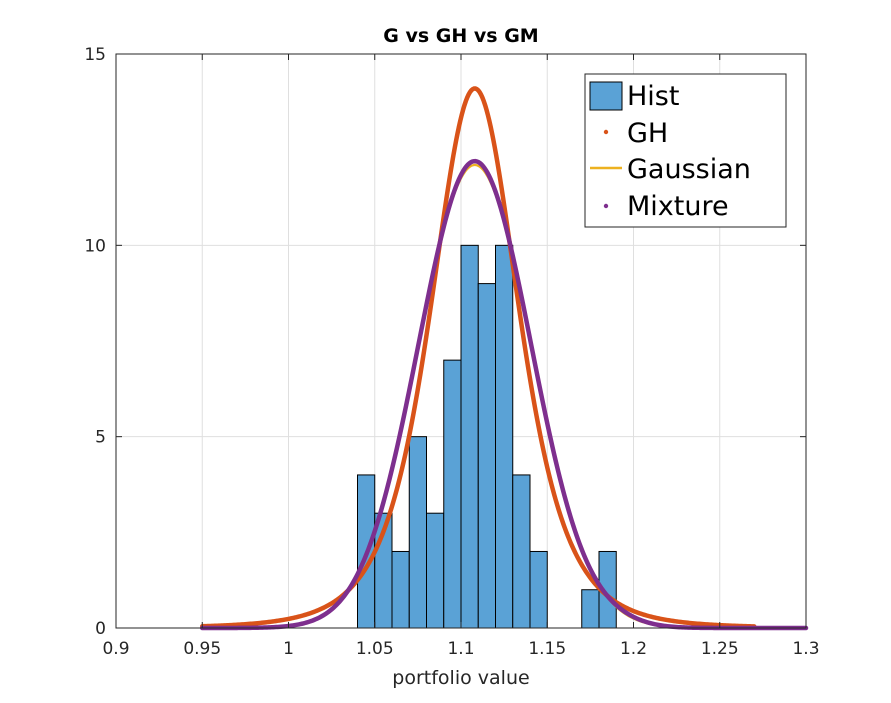 This screenshot has width=891, height=703. Describe the element at coordinates (375, 649) in the screenshot. I see `x-tick-label-3: 1.05` at that location.